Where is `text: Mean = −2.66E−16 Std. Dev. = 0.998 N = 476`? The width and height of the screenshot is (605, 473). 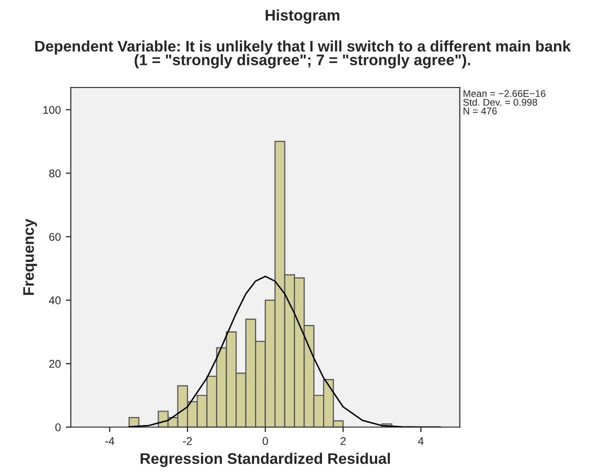 text: Mean = −2.66E−16 Std. Dev. = 0.998 N = 476 is located at coordinates (504, 102).